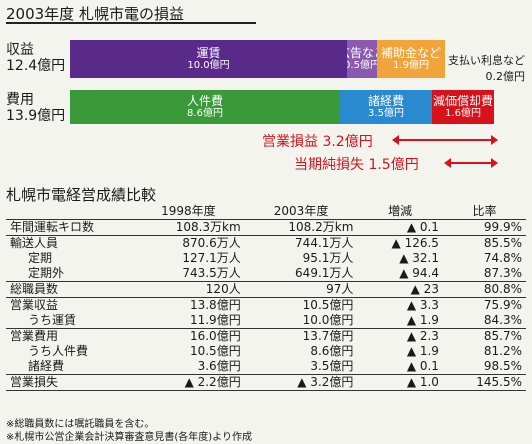 This screenshot has height=444, width=532. What do you see at coordinates (400, 382) in the screenshot?
I see `value-change: ▲ 1.0` at bounding box center [400, 382].